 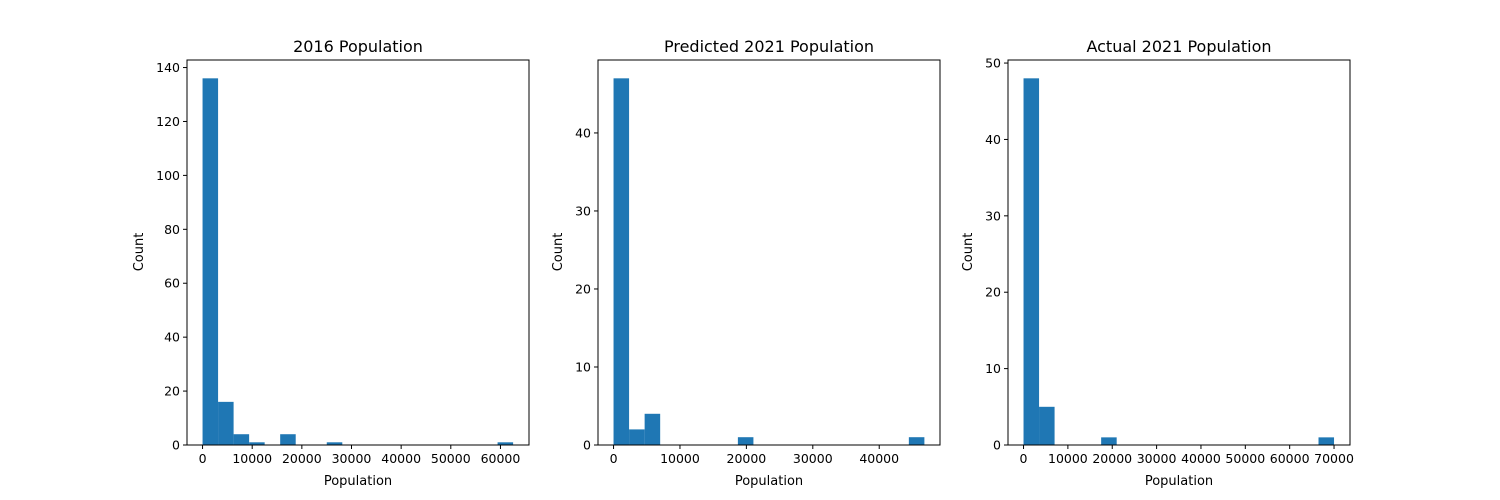 I want to click on y-tick-label: 60, so click(x=172, y=283).